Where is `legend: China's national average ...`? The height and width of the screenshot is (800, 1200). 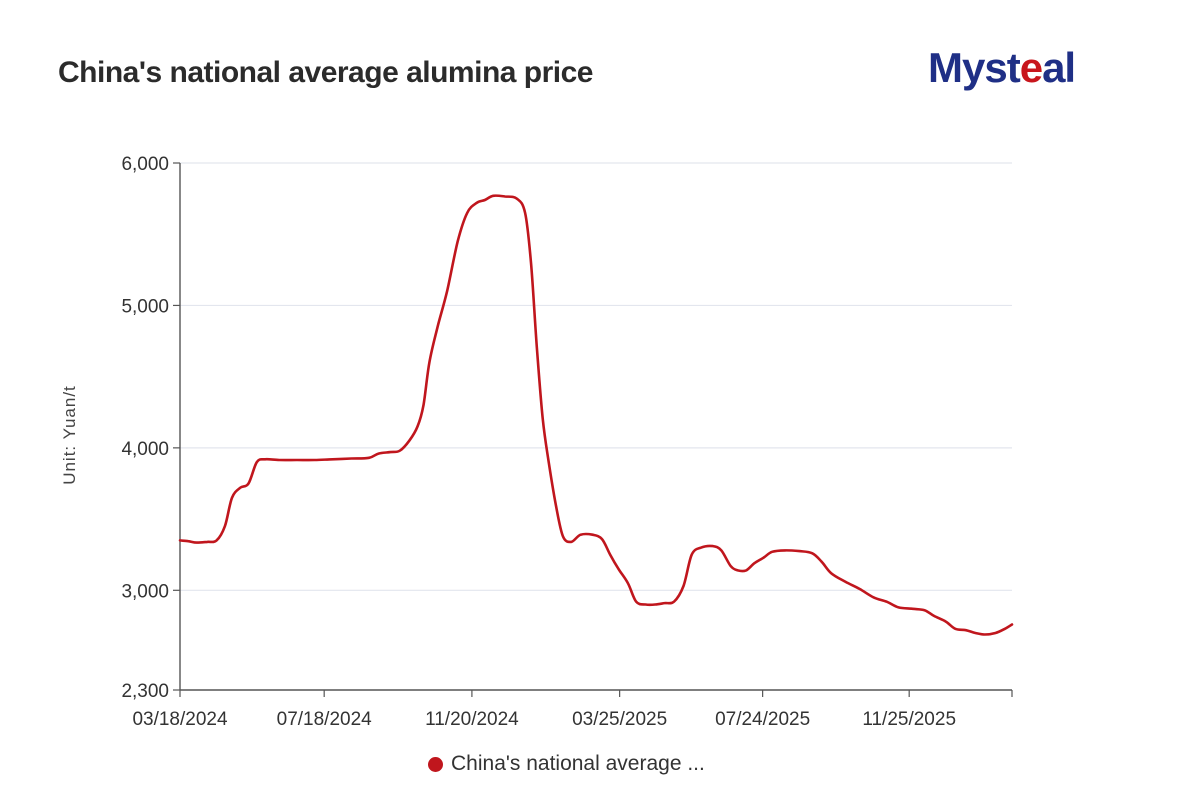
legend: China's national average ... is located at coordinates (566, 764).